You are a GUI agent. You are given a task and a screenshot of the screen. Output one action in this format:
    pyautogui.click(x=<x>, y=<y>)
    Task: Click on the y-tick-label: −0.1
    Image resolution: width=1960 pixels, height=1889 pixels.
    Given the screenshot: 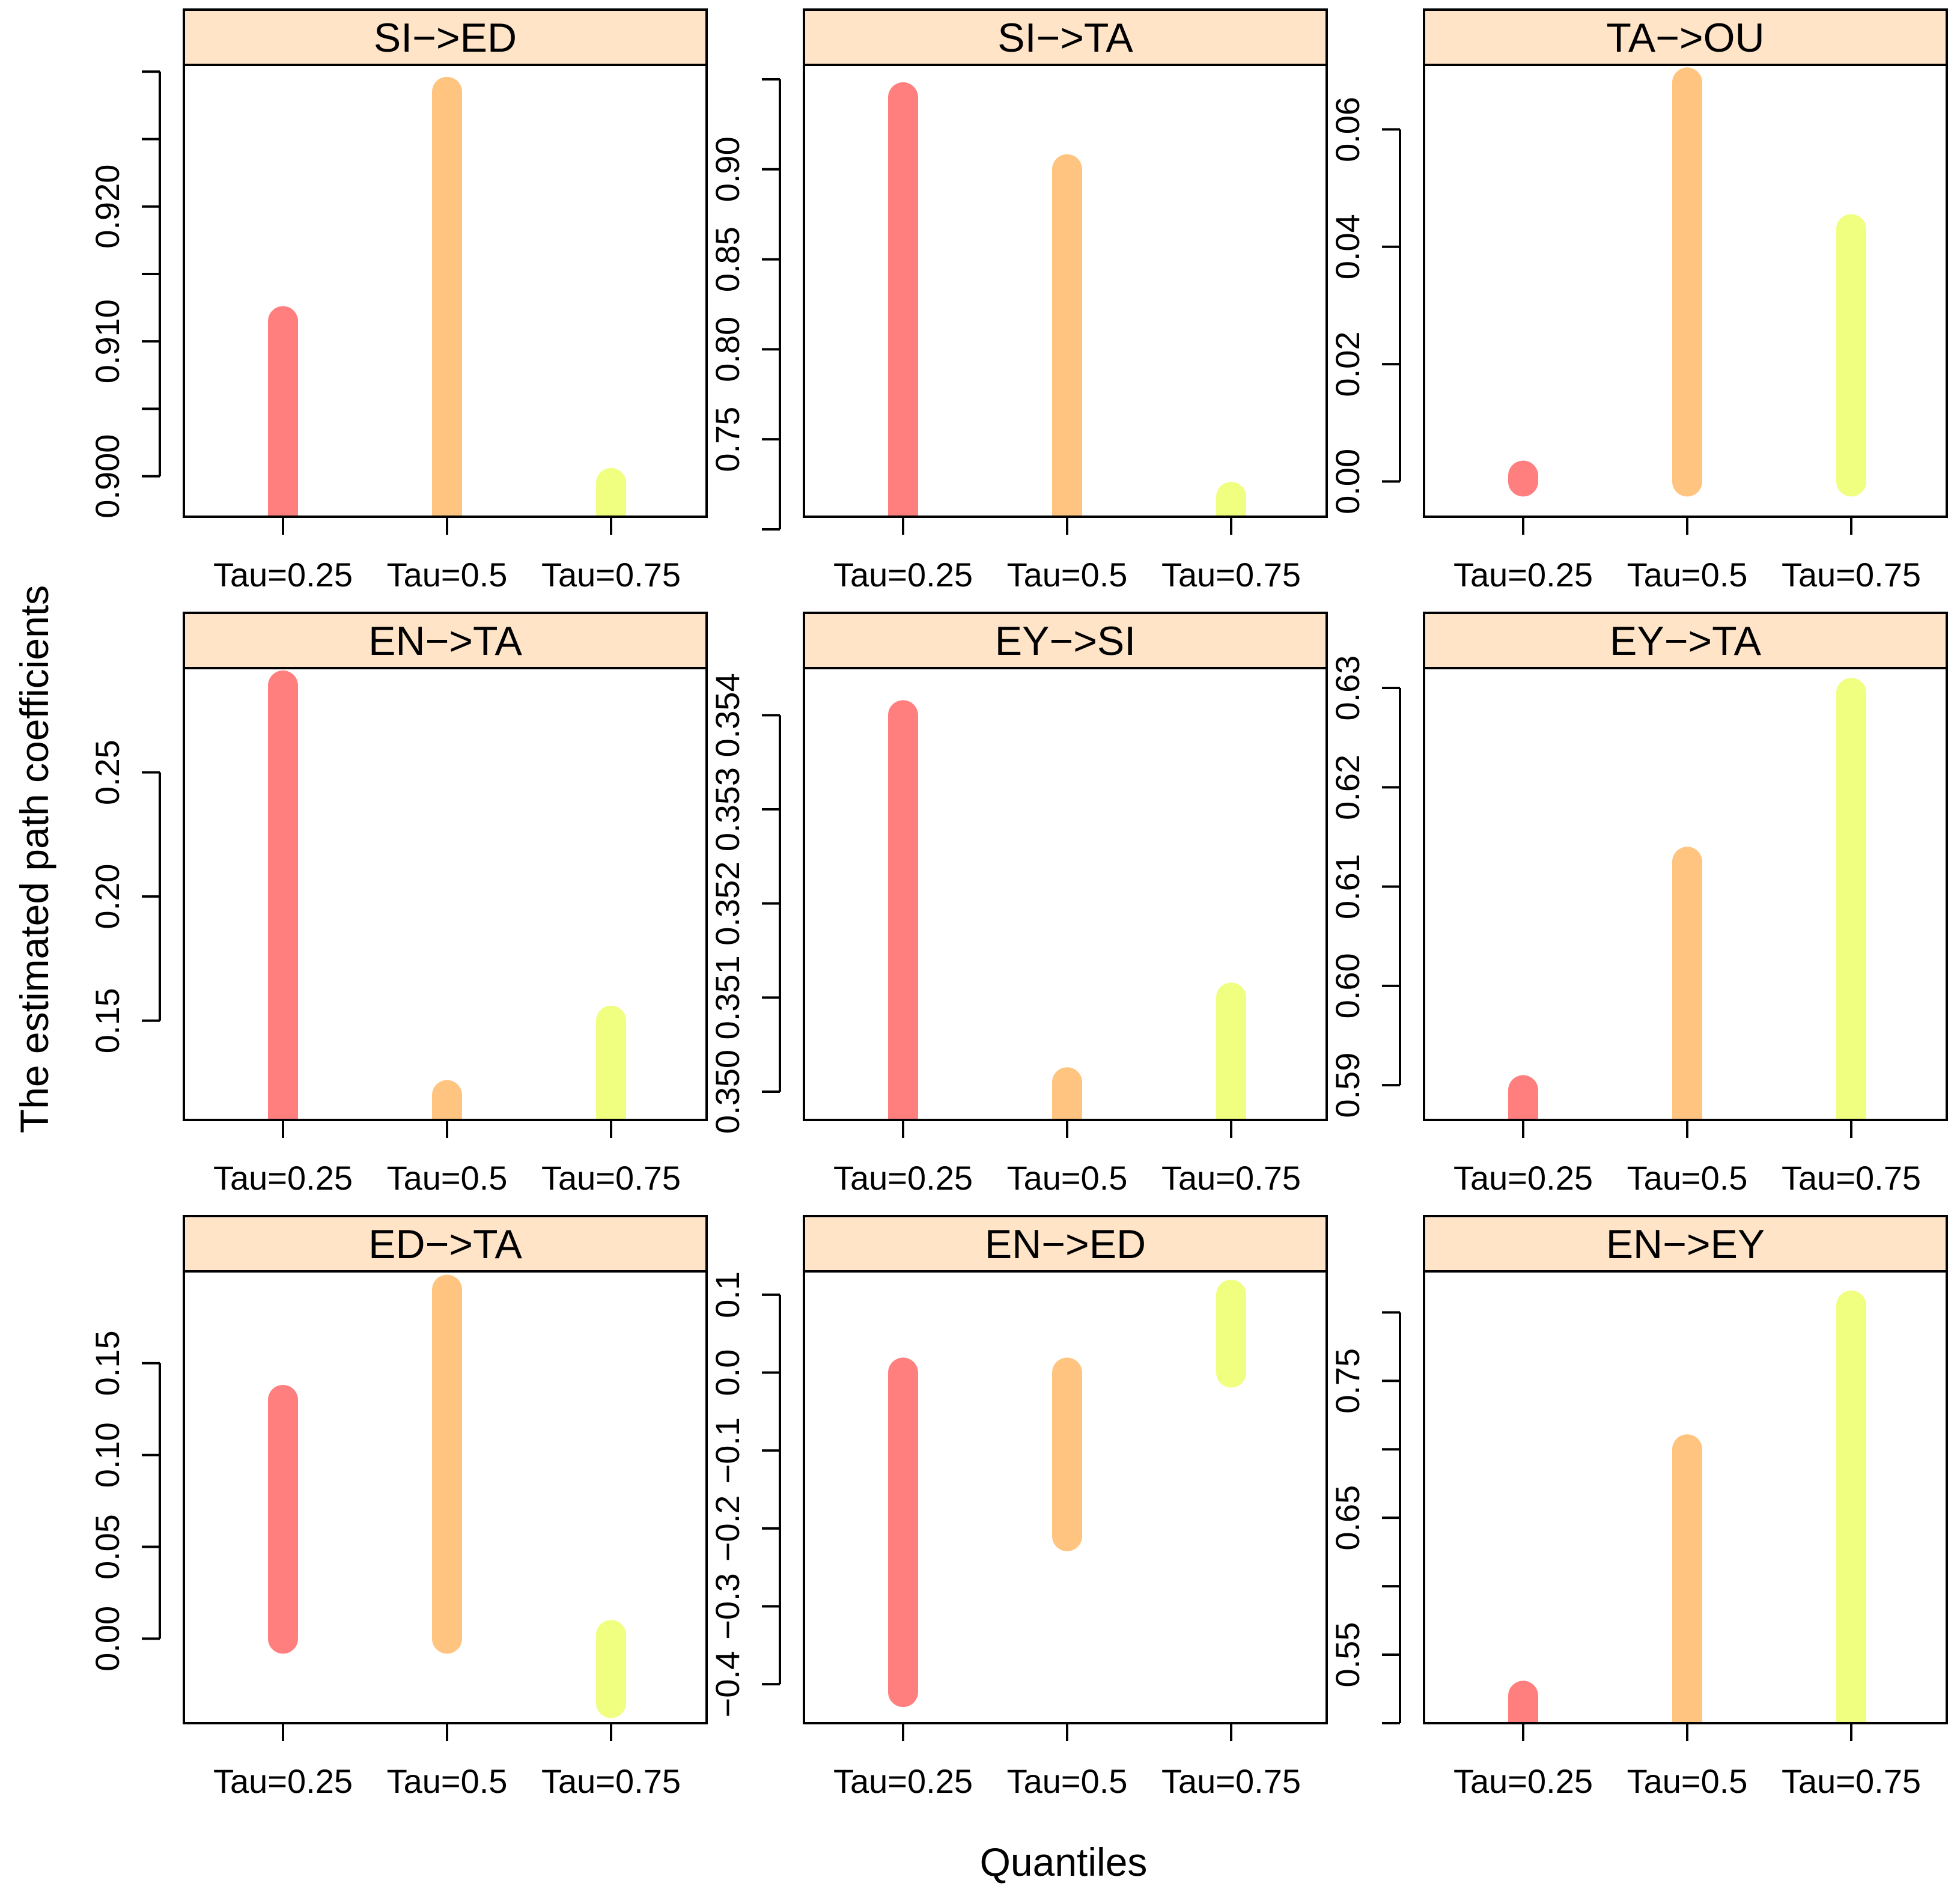 What is the action you would take?
    pyautogui.click(x=727, y=1450)
    